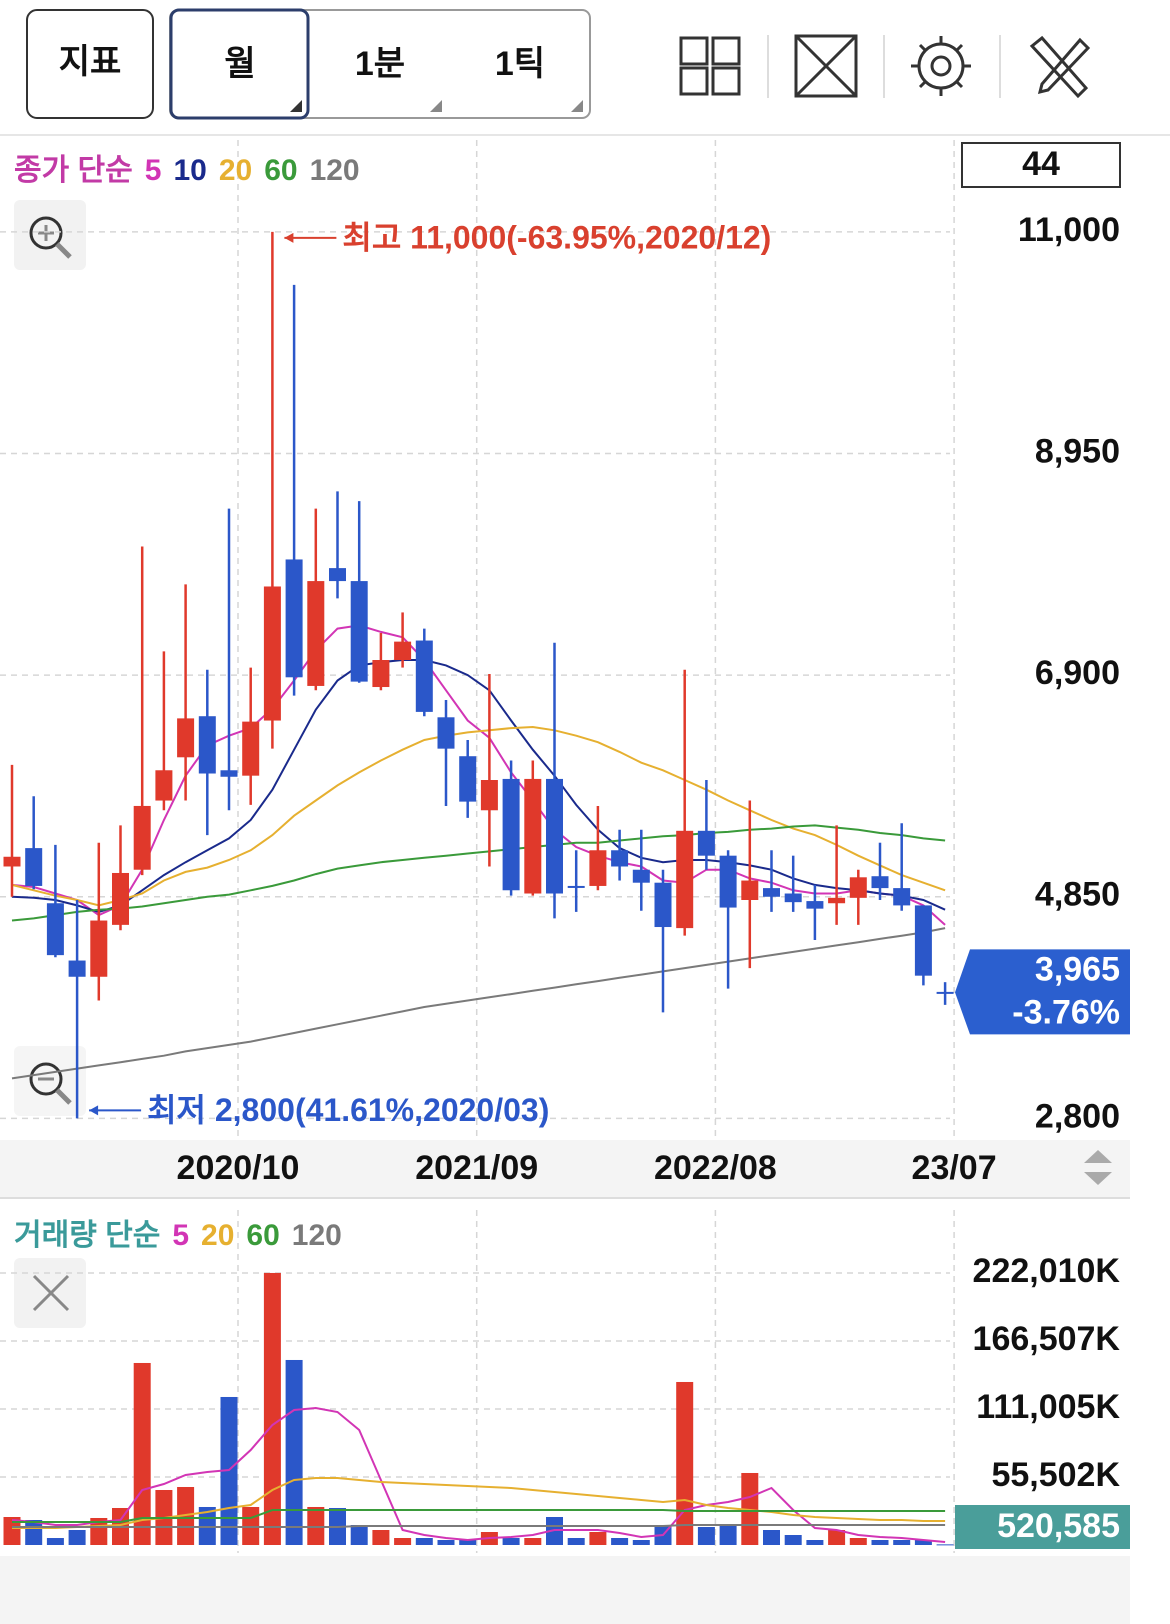 The height and width of the screenshot is (1624, 1170). Describe the element at coordinates (1055, 1475) in the screenshot. I see `y-tick-label: 55,502K` at that location.